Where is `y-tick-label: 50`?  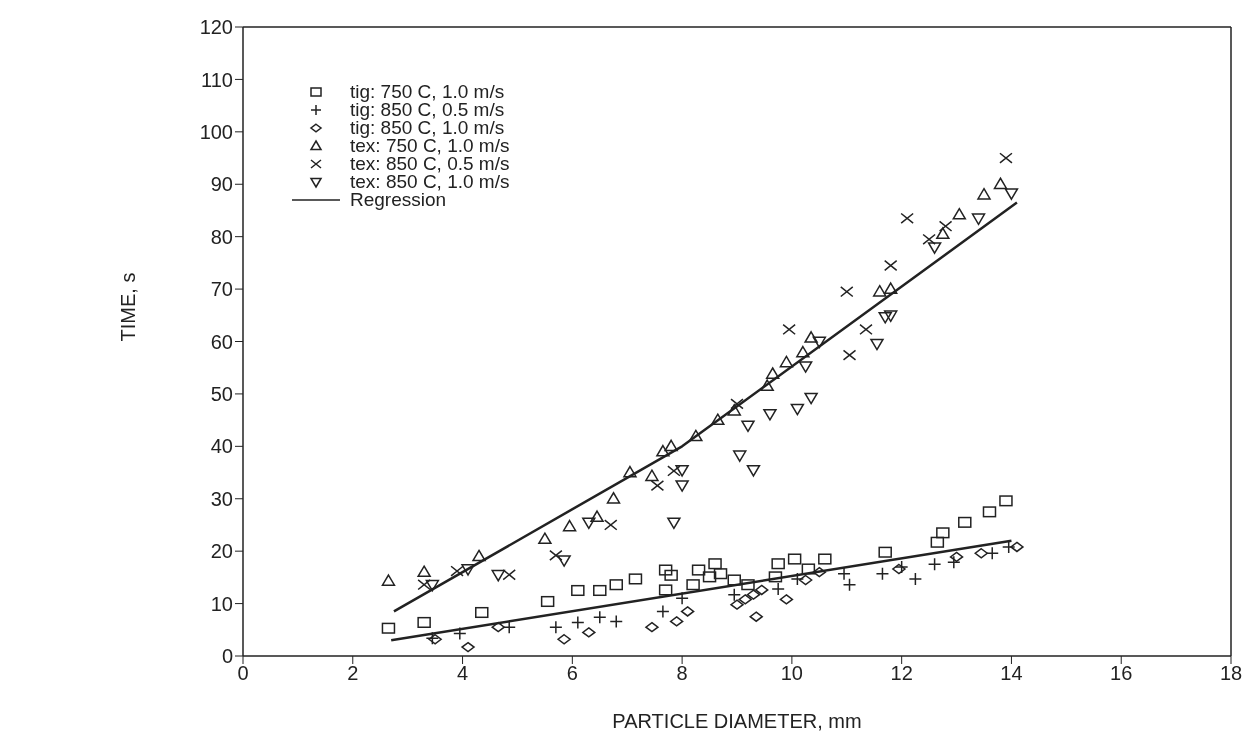 y-tick-label: 50 is located at coordinates (221, 394).